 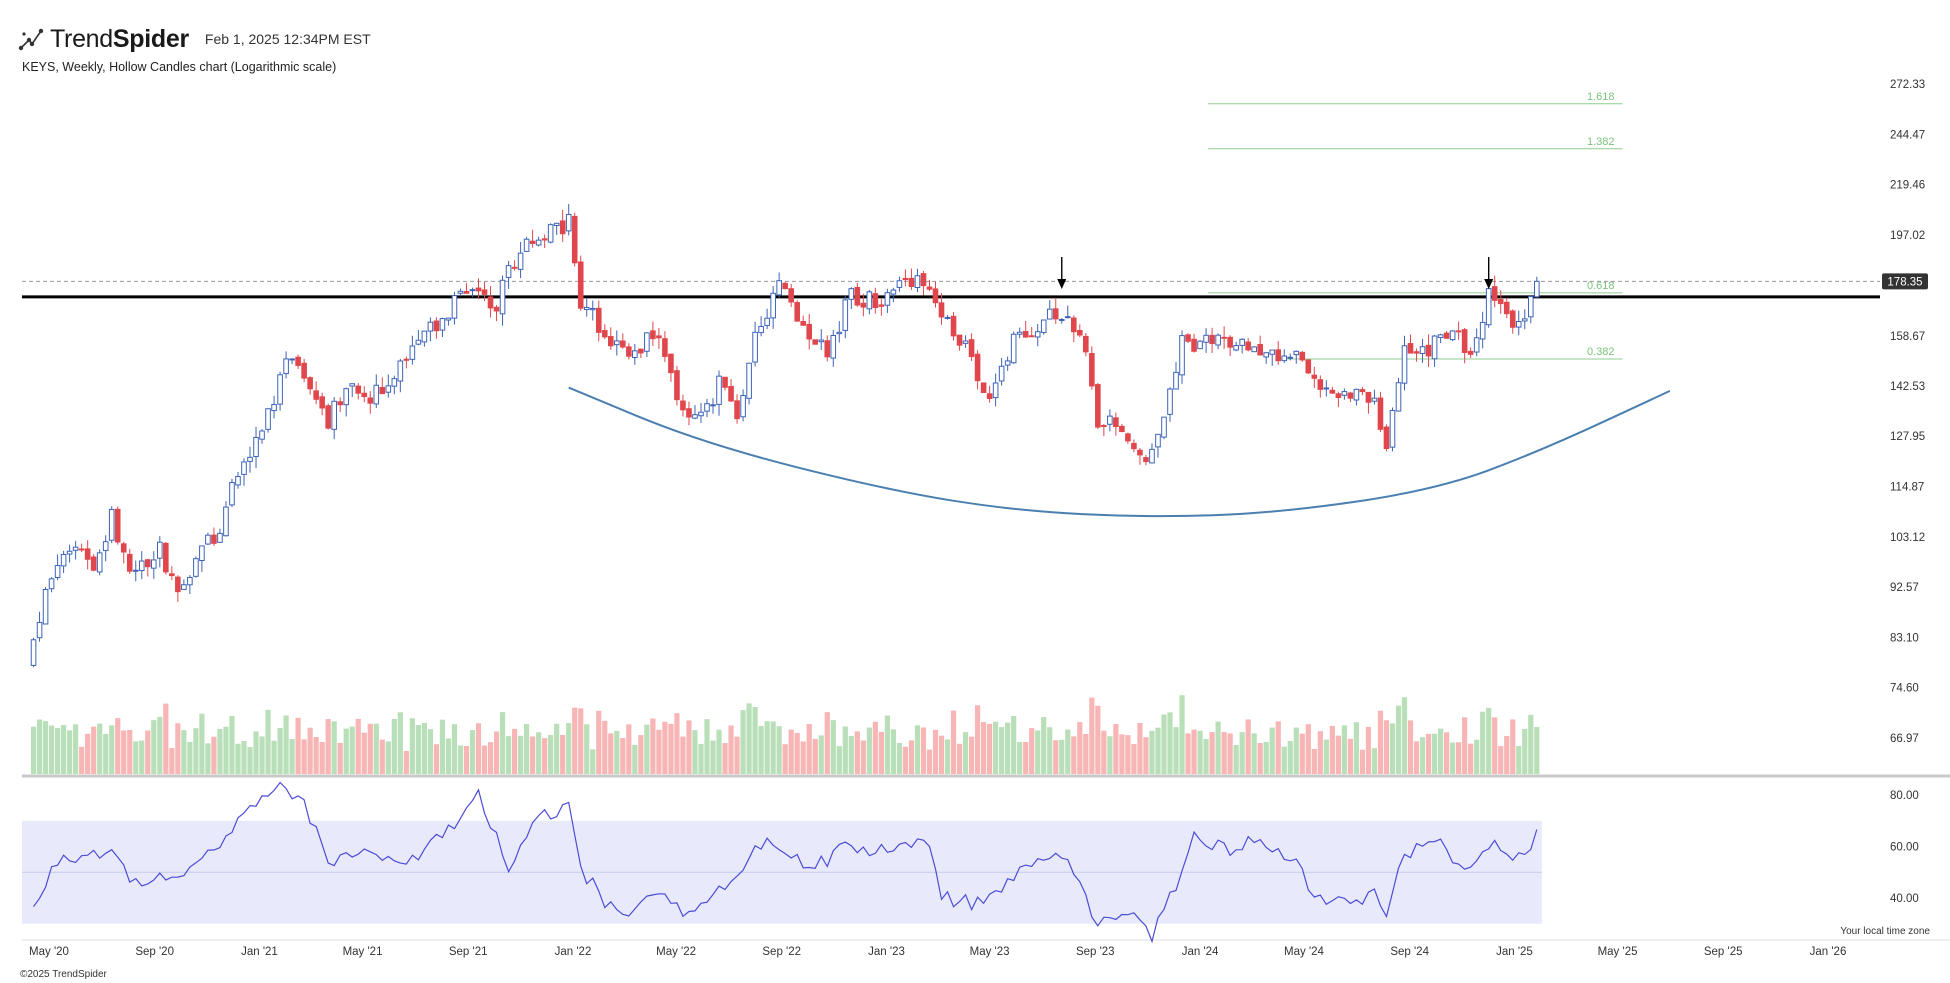 What do you see at coordinates (951, 289) in the screenshot?
I see `reference-lines-layer` at bounding box center [951, 289].